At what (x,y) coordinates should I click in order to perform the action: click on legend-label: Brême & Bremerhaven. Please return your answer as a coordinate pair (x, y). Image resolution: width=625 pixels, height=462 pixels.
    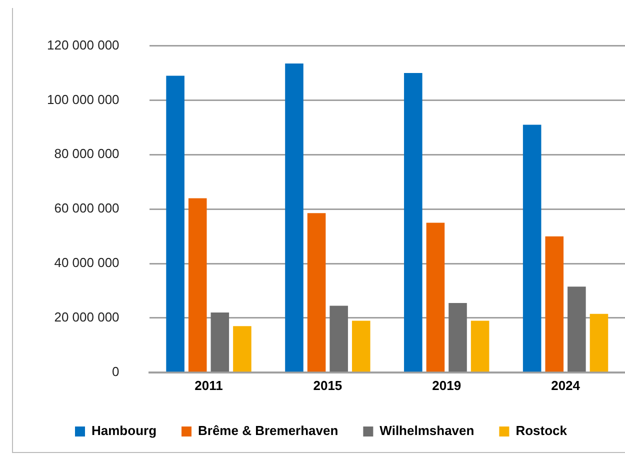
    Looking at the image, I should click on (268, 430).